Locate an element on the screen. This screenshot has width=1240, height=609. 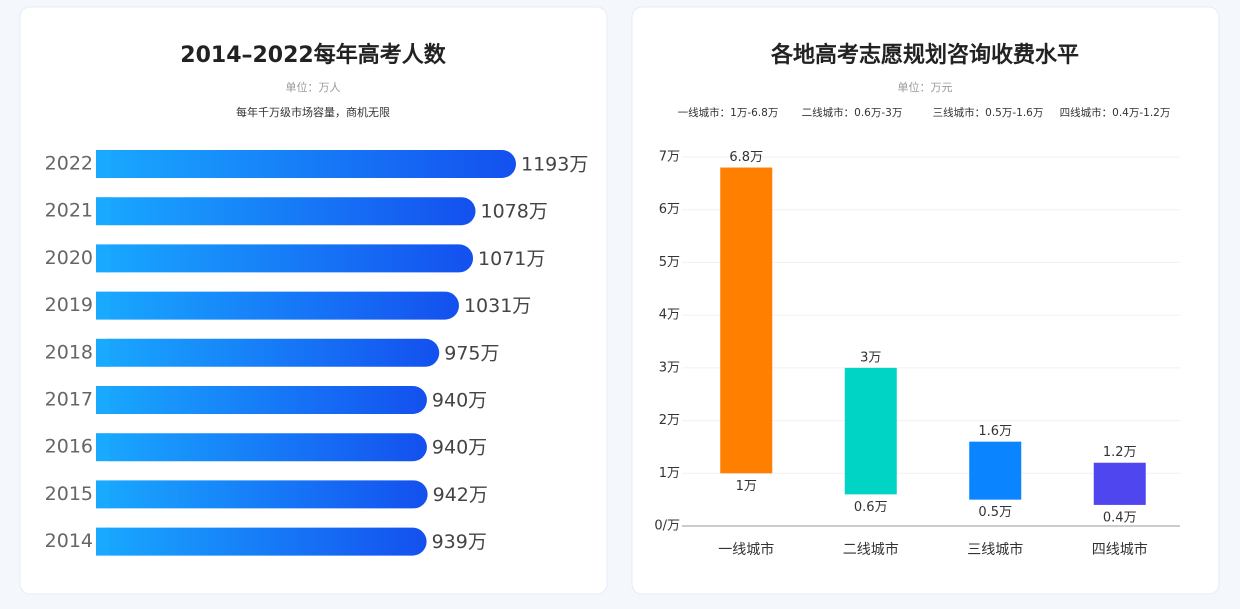
x-tick-label: 四线城市 is located at coordinates (1120, 549).